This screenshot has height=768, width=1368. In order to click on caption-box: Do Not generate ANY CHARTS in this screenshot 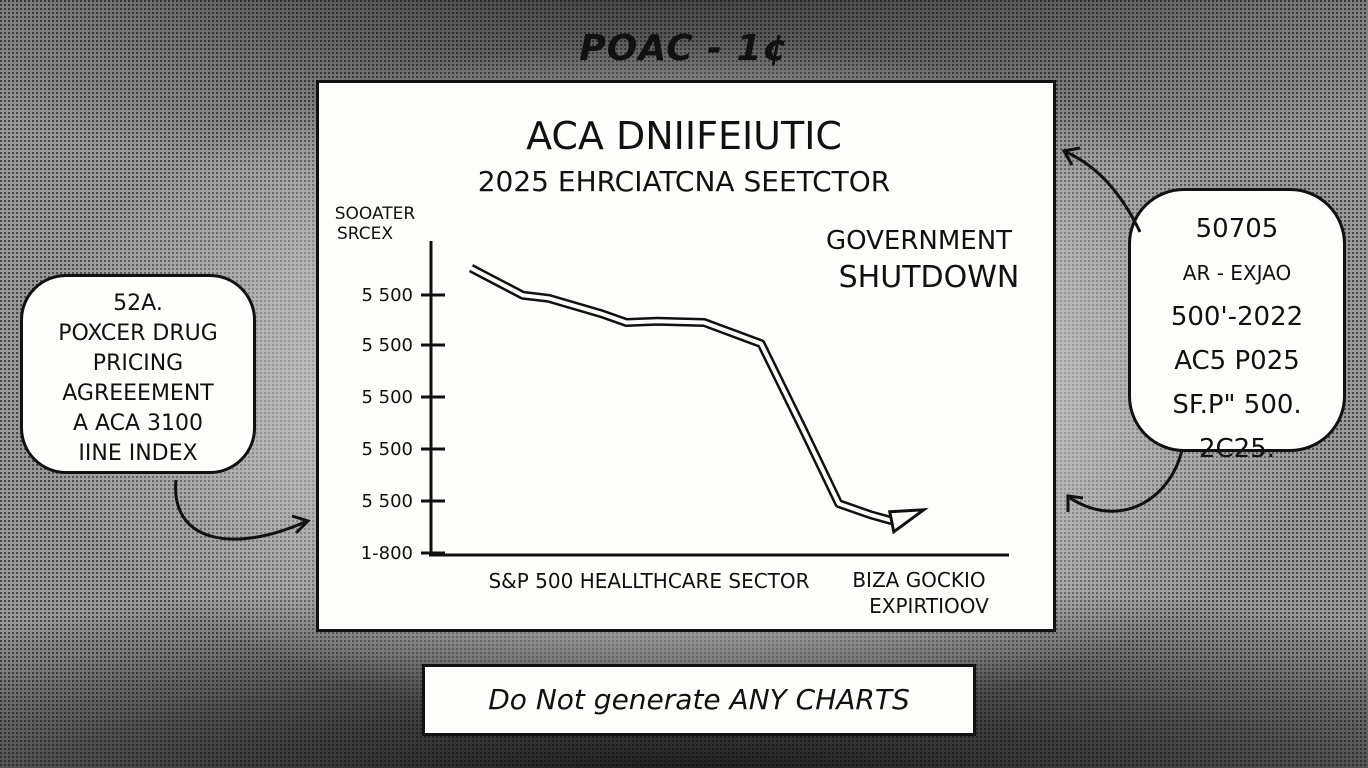, I will do `click(699, 700)`.